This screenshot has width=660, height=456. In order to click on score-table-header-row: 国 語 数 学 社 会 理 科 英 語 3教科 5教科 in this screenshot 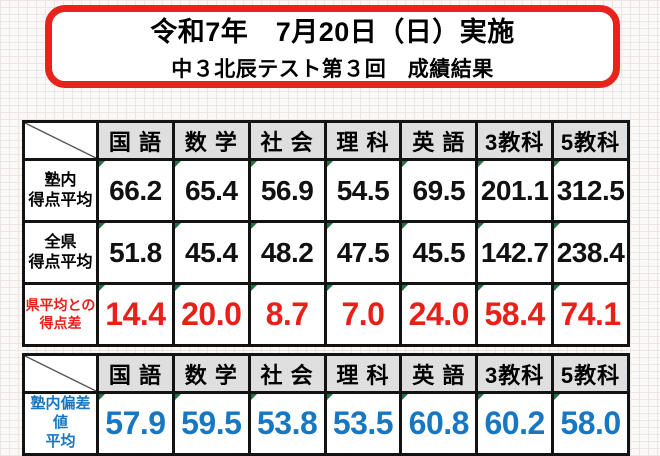, I will do `click(326, 140)`.